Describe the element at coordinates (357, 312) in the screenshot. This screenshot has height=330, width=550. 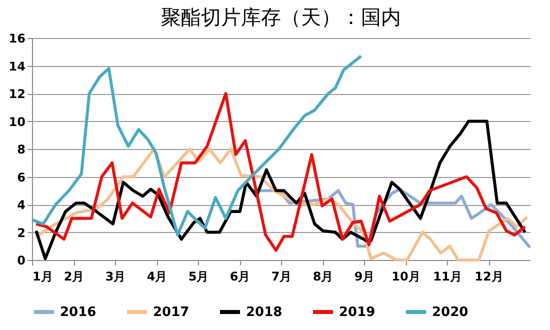
I see `legend-label: 2019` at that location.